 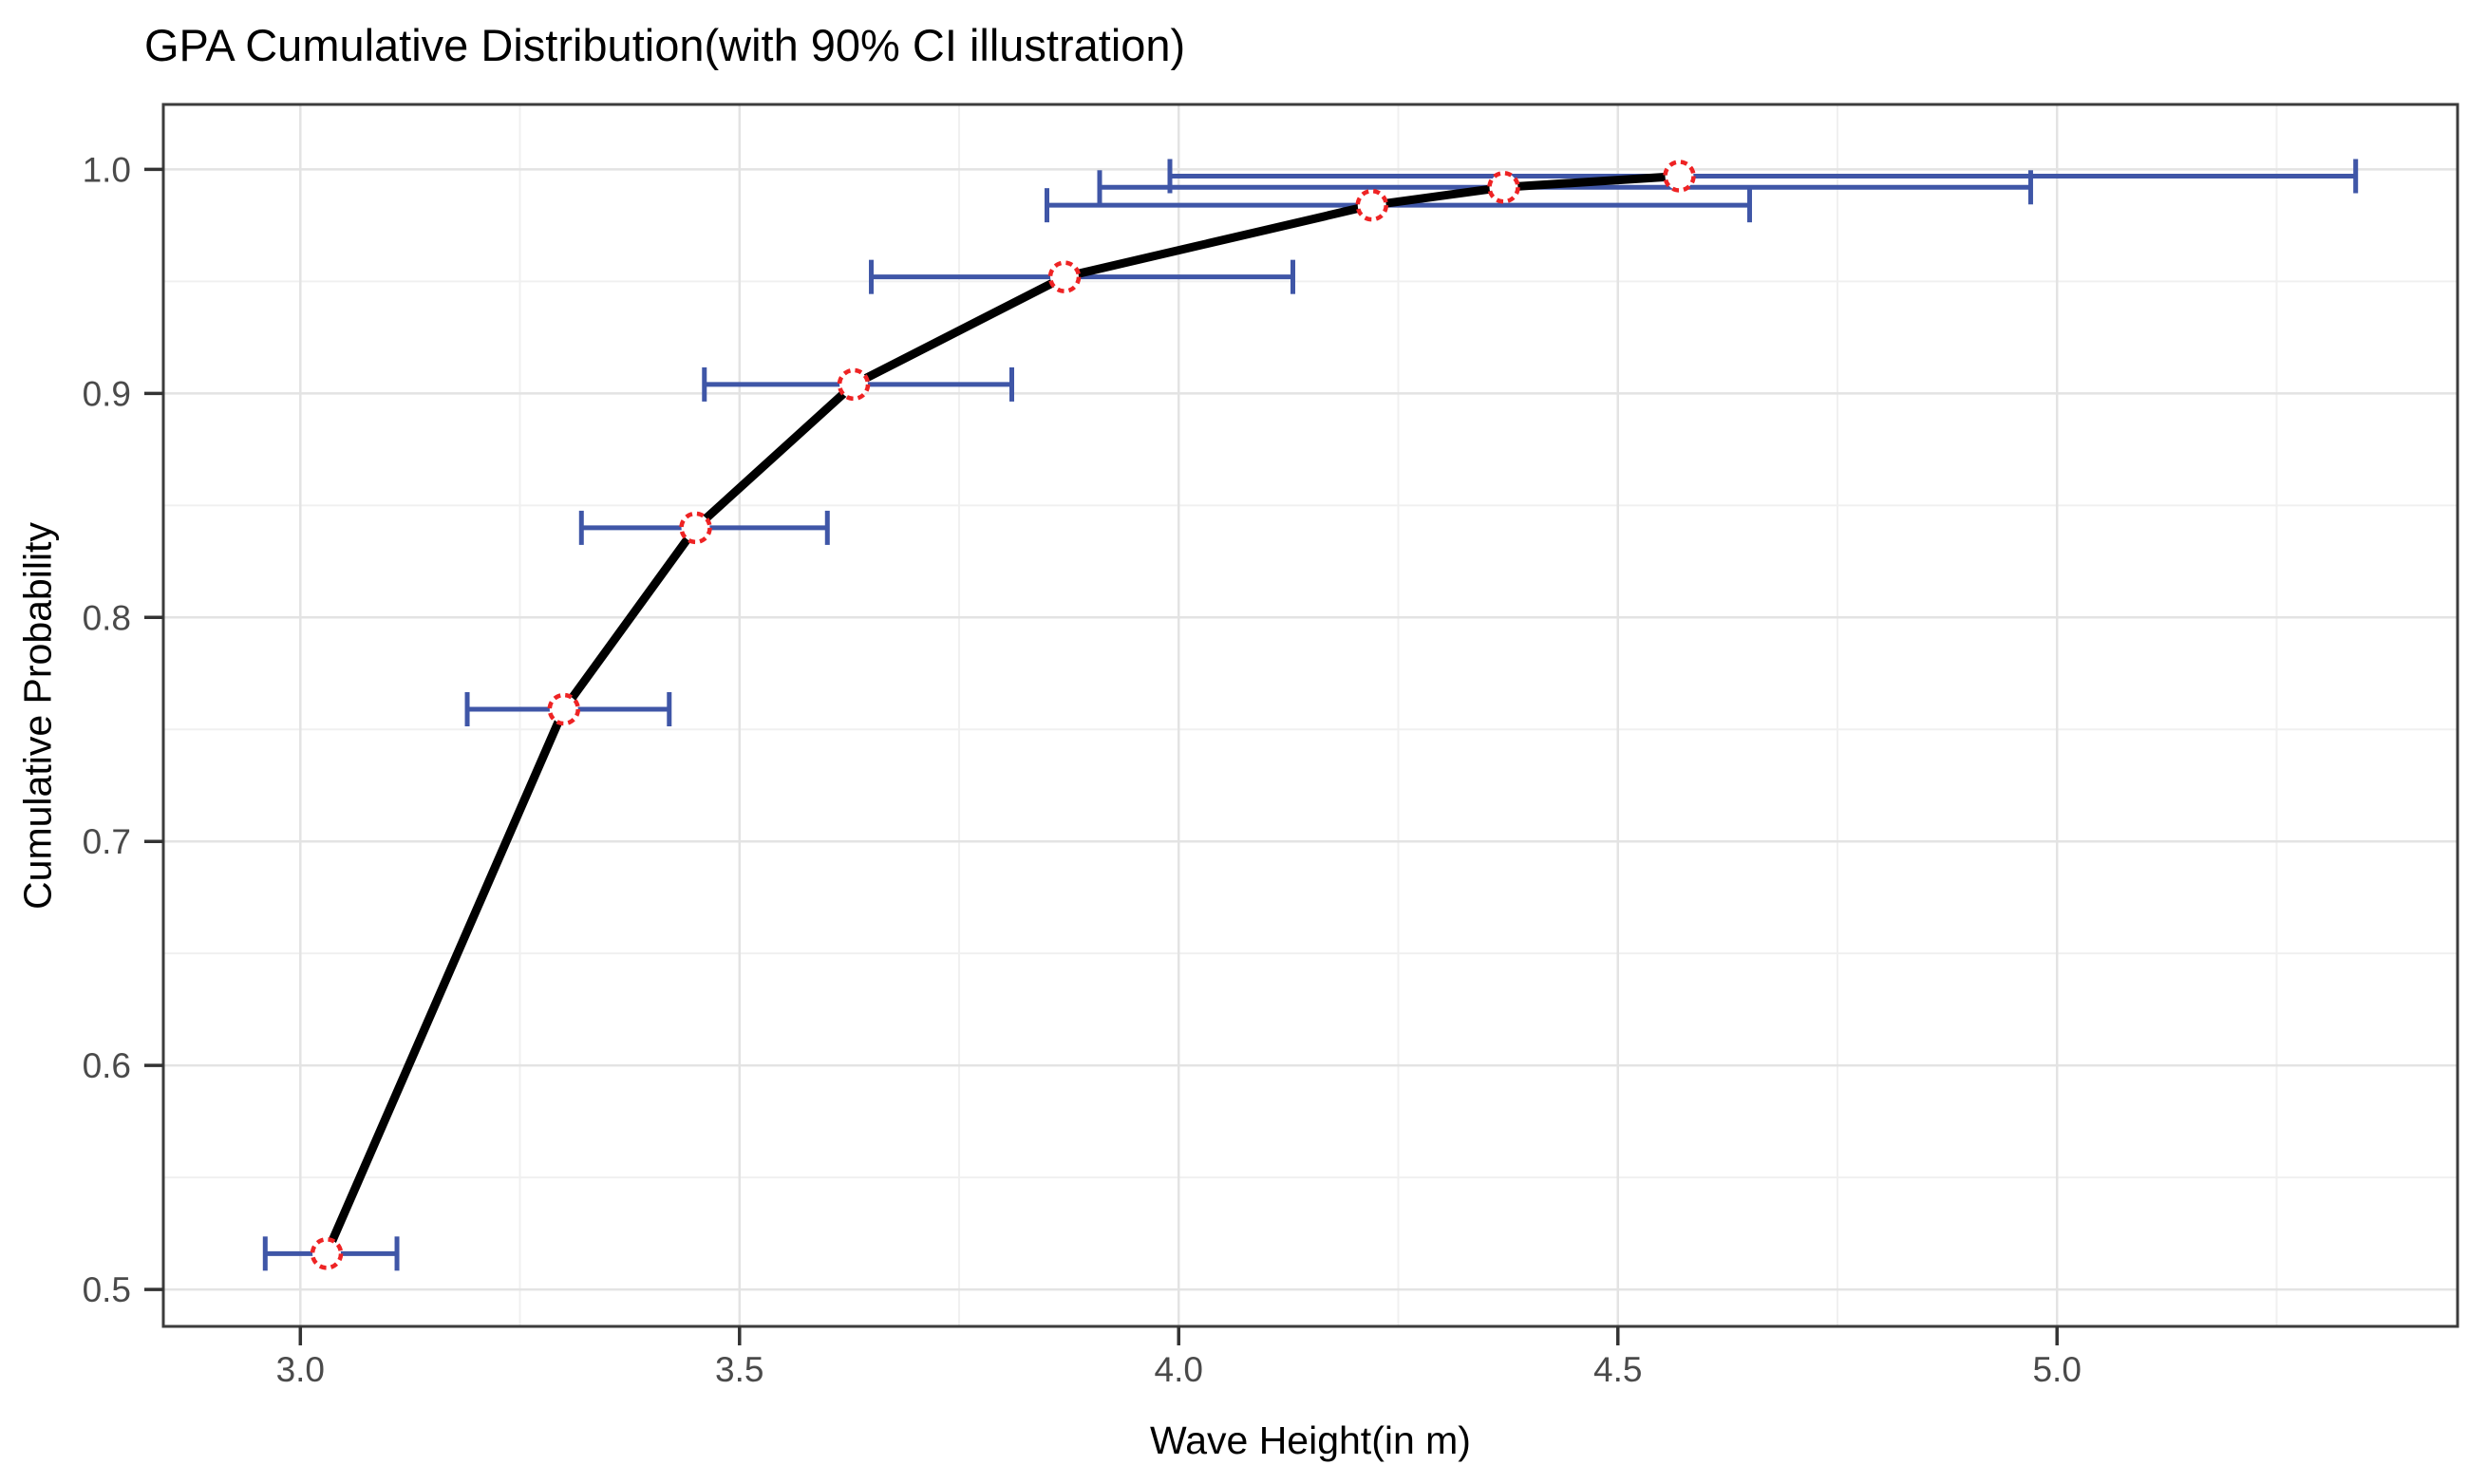 What do you see at coordinates (107, 1065) in the screenshot?
I see `y-tick-label: 0.6` at bounding box center [107, 1065].